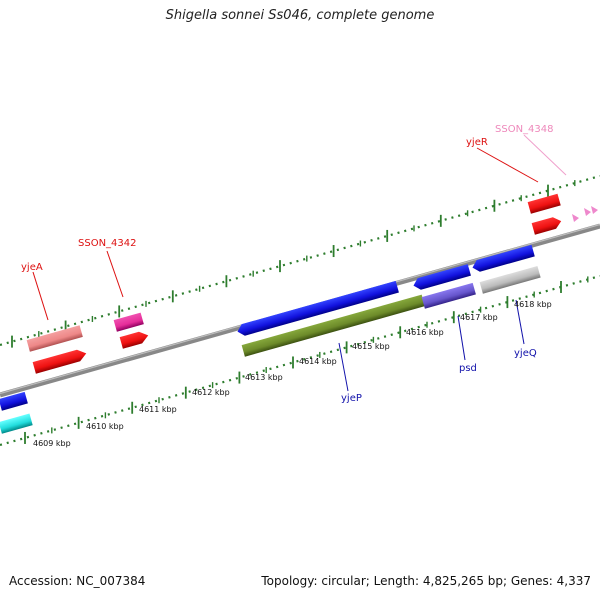 The width and height of the screenshot is (600, 600). I want to click on gene-yjeQ-blue, so click(503, 259).